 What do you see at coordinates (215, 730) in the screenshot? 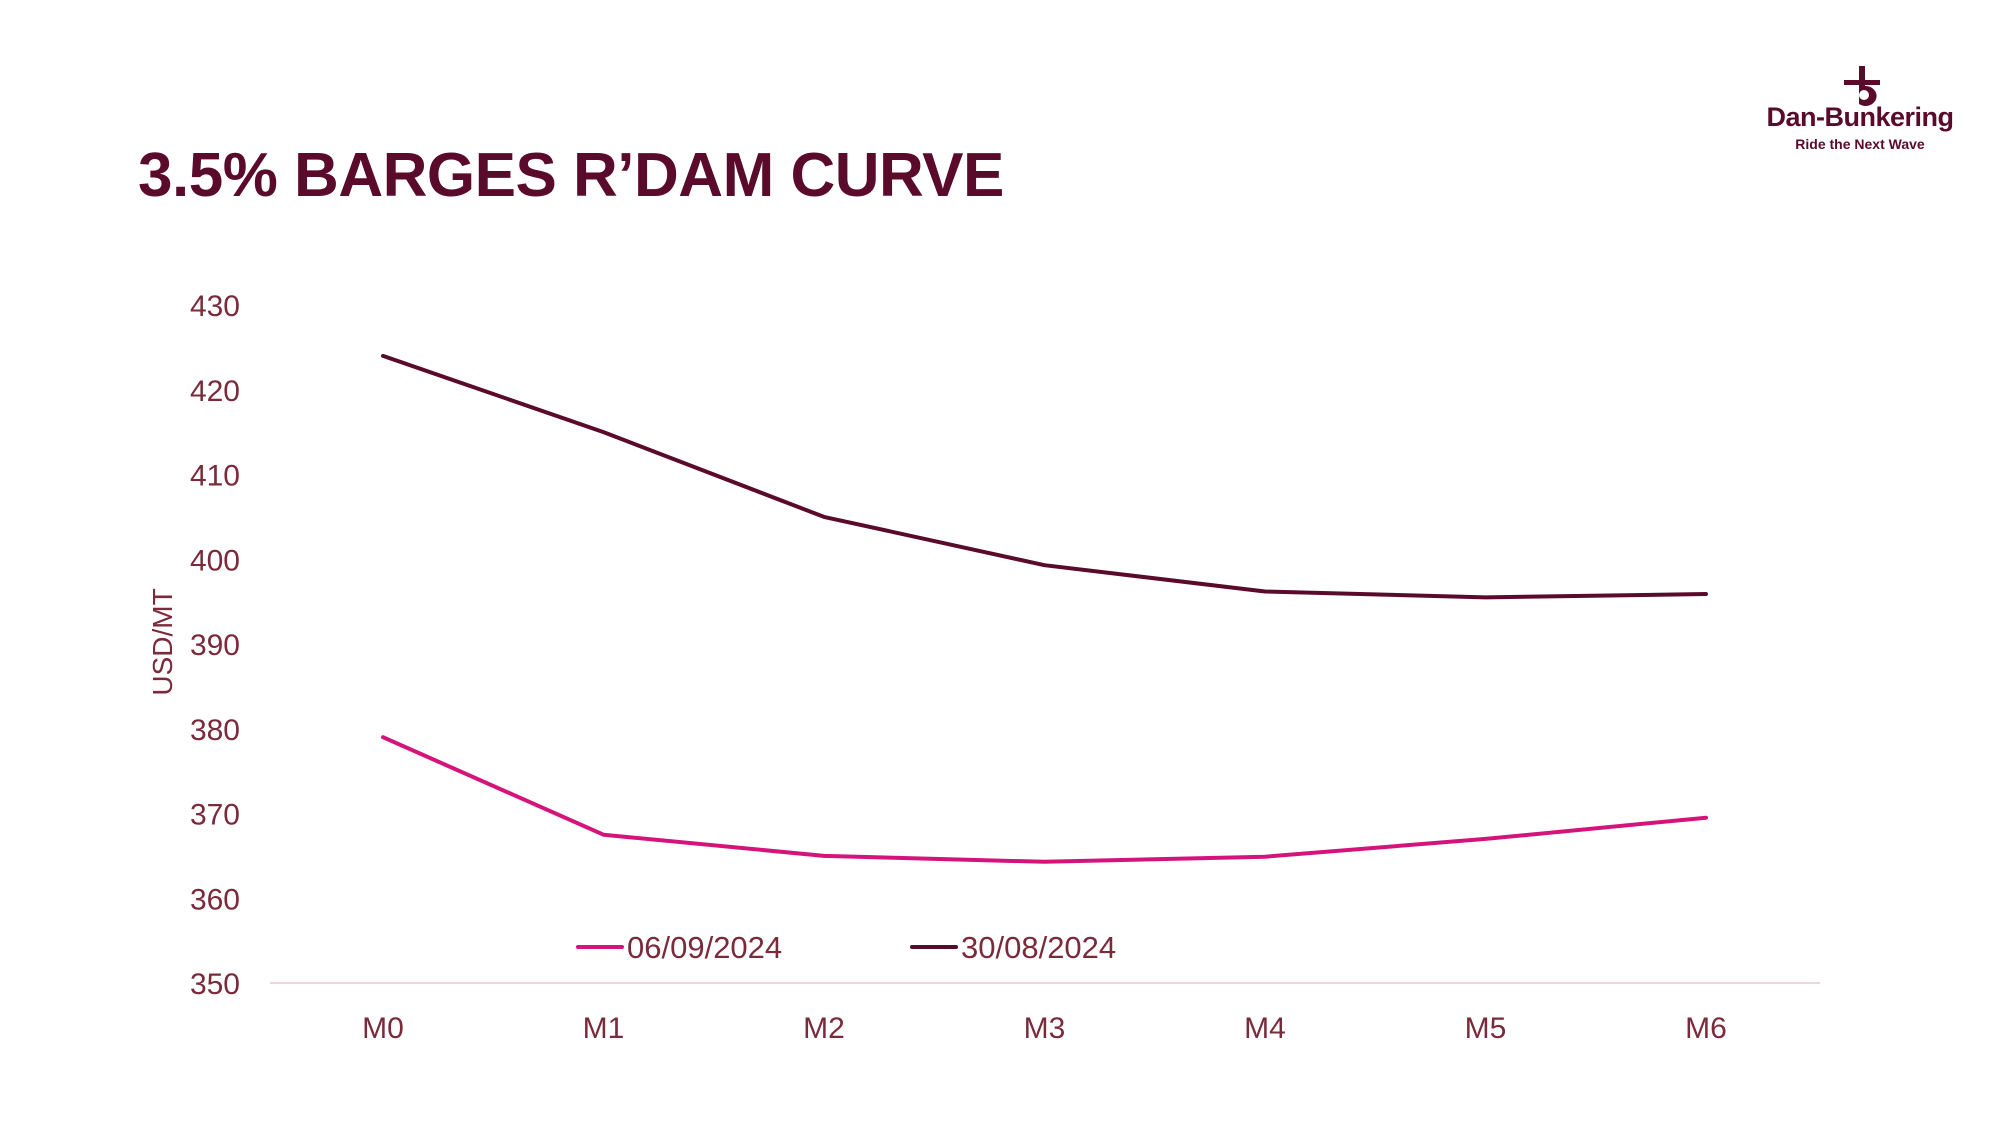
I see `y-tick-label: 380` at bounding box center [215, 730].